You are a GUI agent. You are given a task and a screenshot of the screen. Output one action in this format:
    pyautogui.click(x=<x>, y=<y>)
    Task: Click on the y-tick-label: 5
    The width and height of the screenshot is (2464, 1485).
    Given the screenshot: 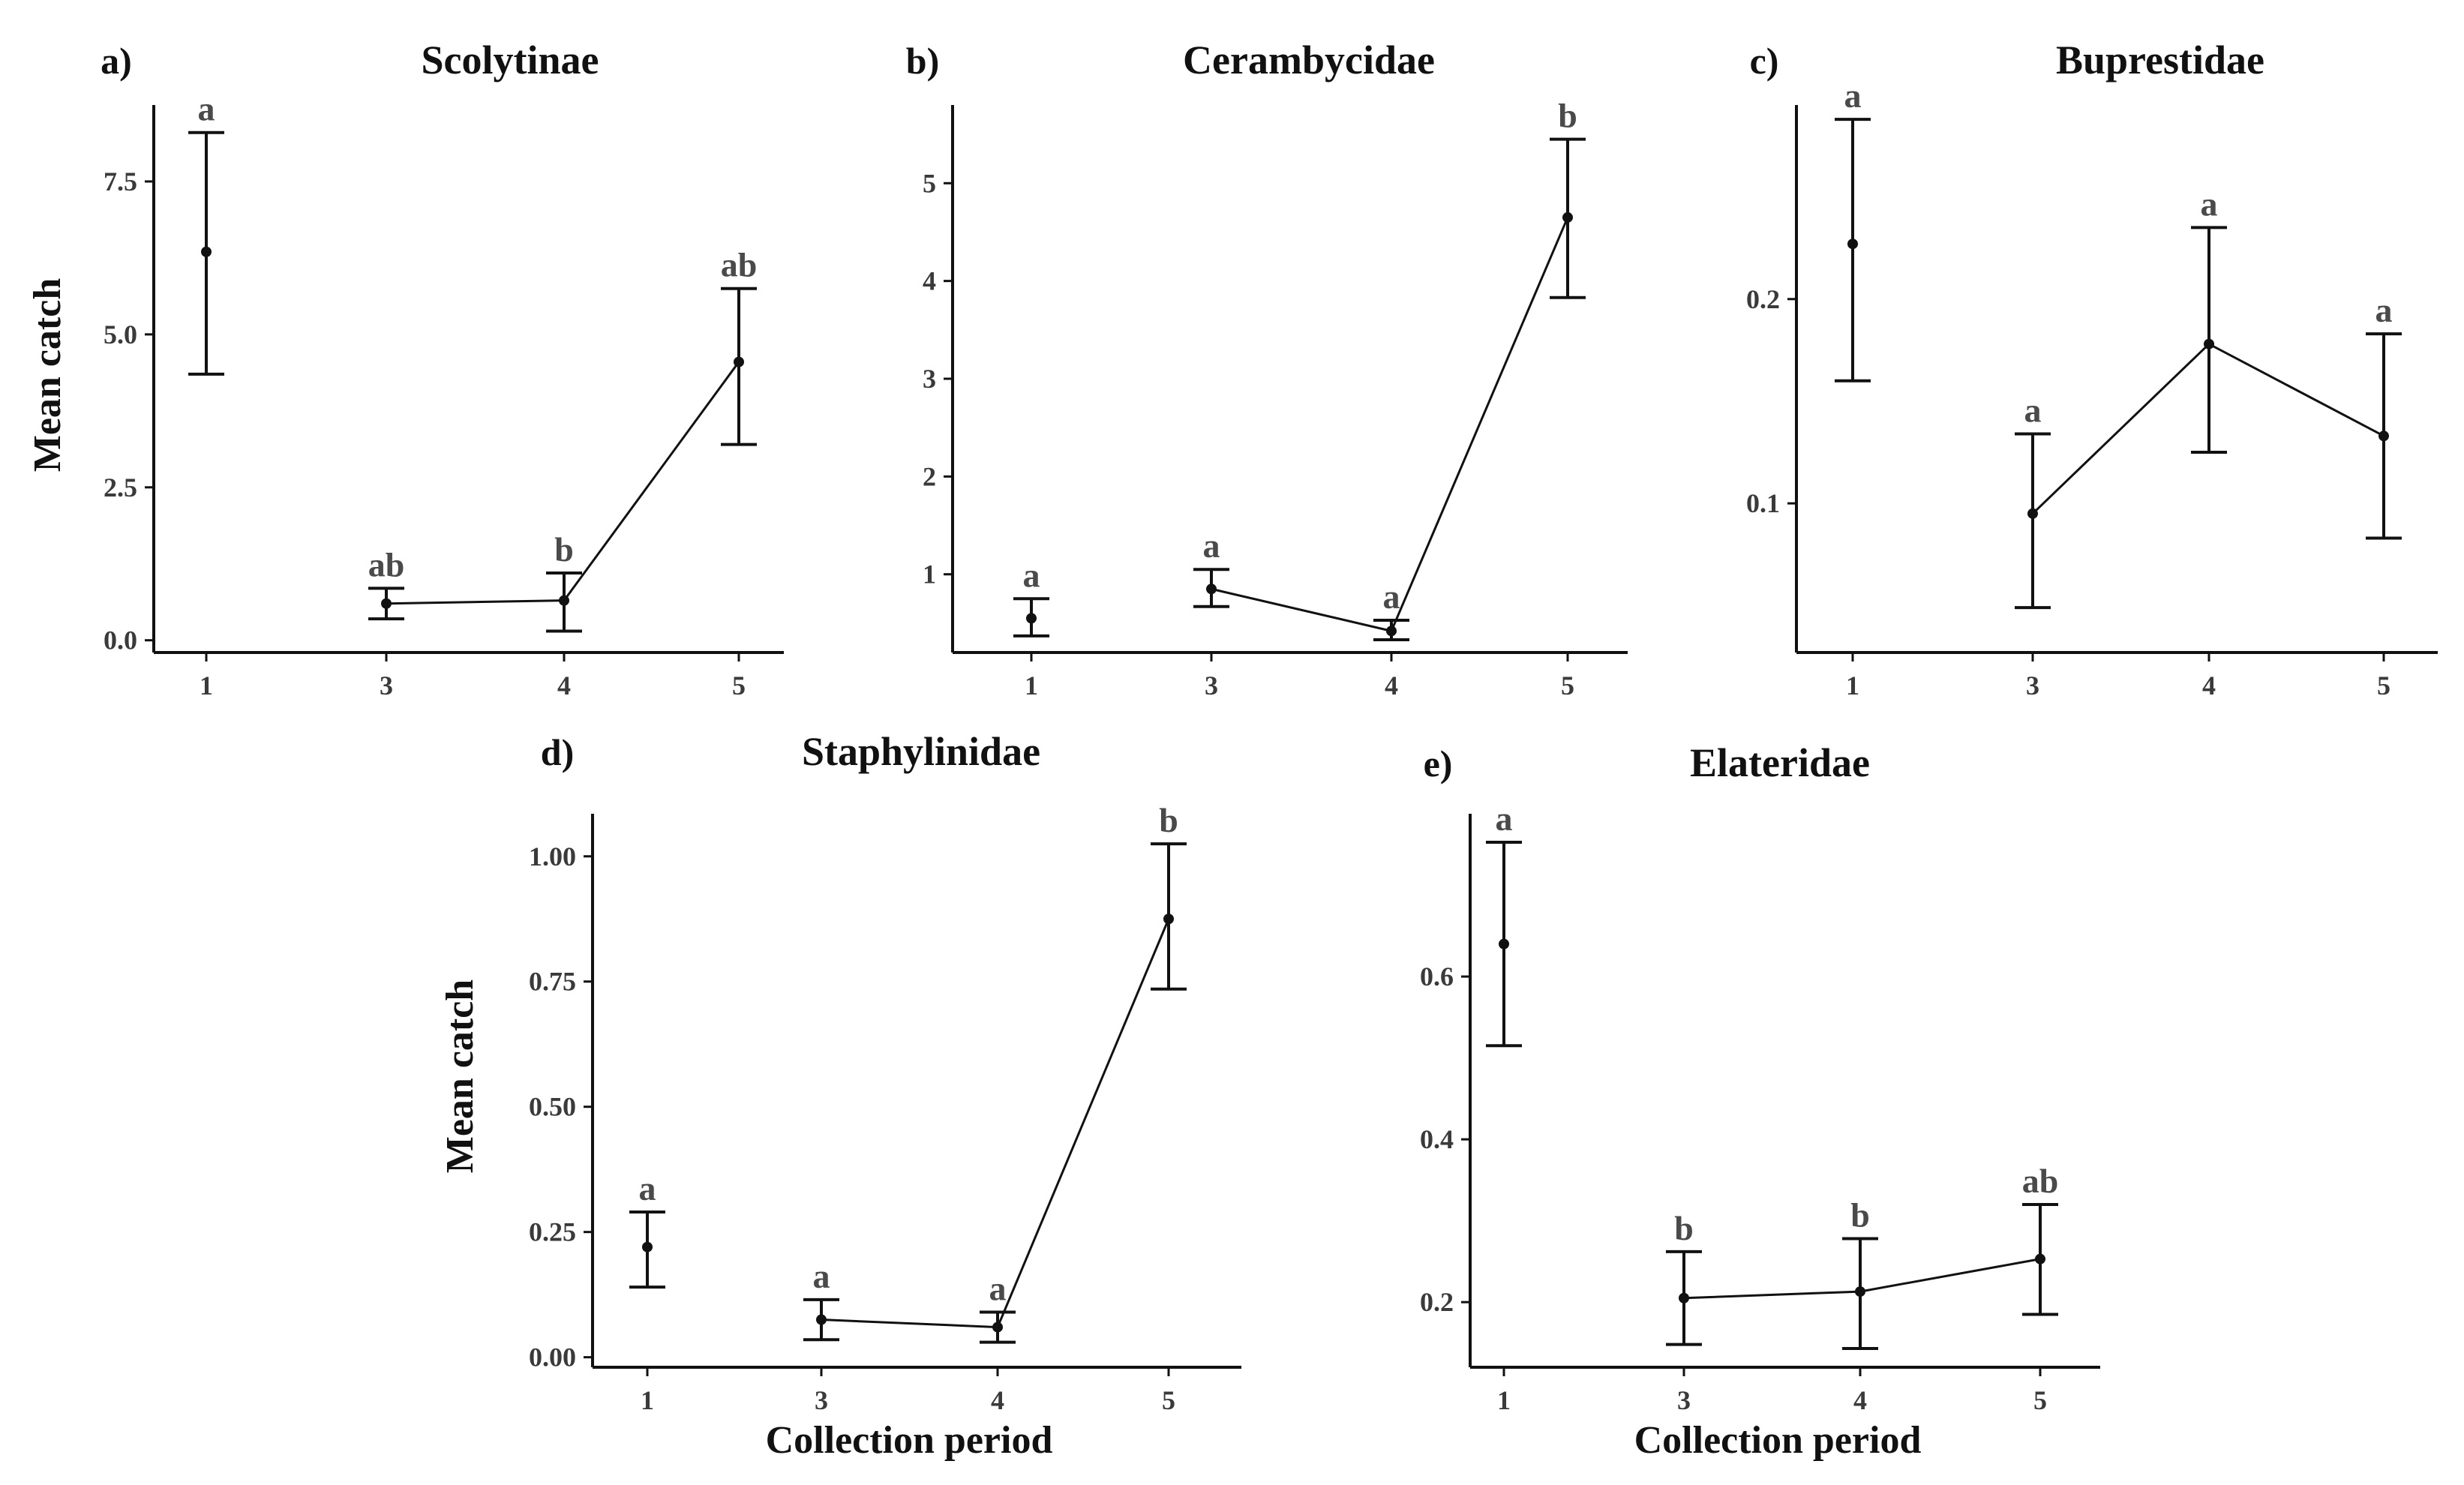 What is the action you would take?
    pyautogui.click(x=929, y=183)
    